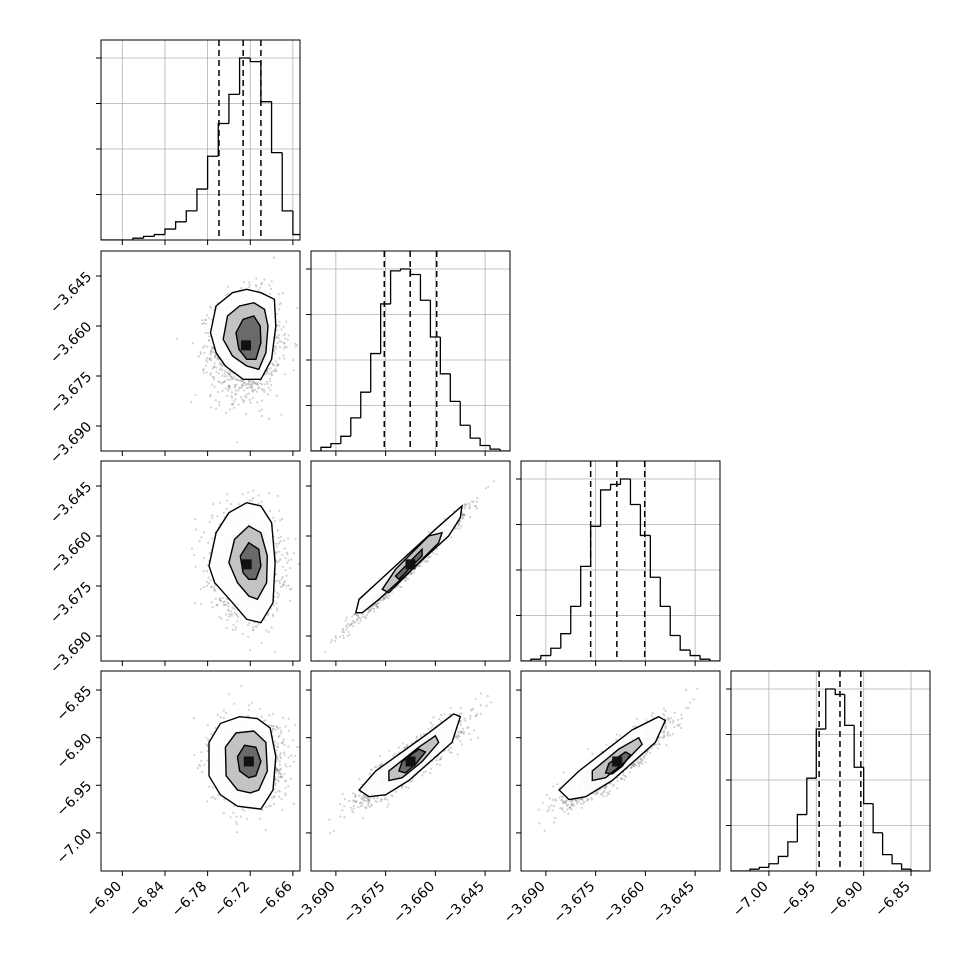 The width and height of the screenshot is (970, 970). What do you see at coordinates (71, 653) in the screenshot?
I see `y-tick-label: −3.690` at bounding box center [71, 653].